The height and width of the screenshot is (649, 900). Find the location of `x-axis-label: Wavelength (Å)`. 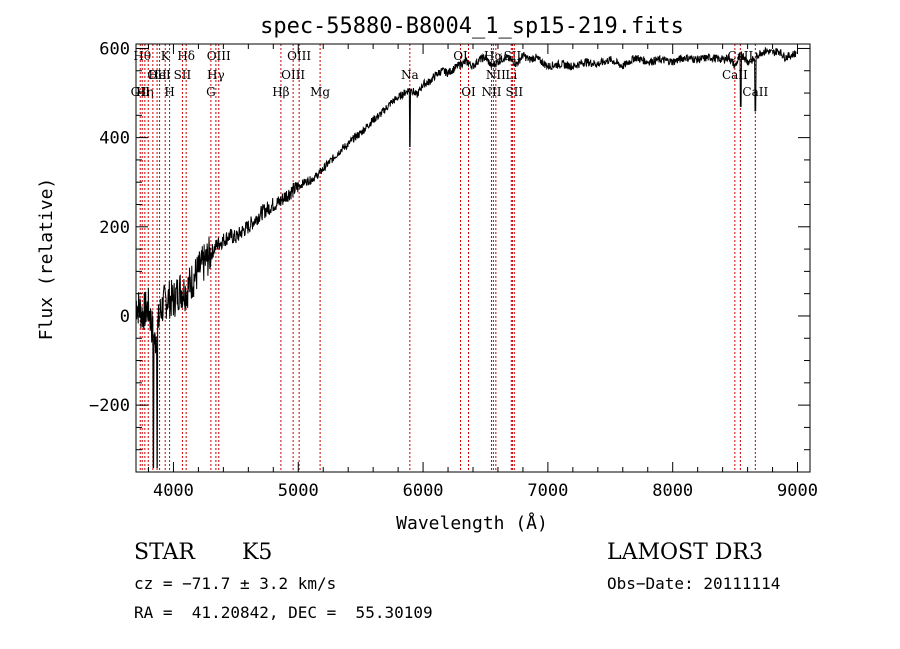

x-axis-label: Wavelength (Å) is located at coordinates (472, 523).